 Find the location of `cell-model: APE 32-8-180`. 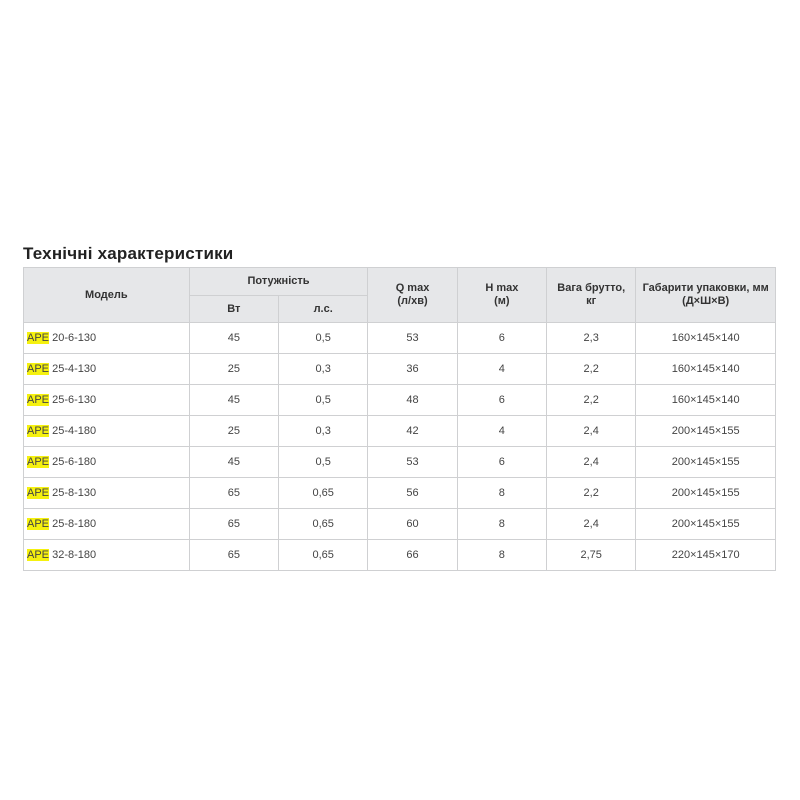

cell-model: APE 32-8-180 is located at coordinates (106, 555).